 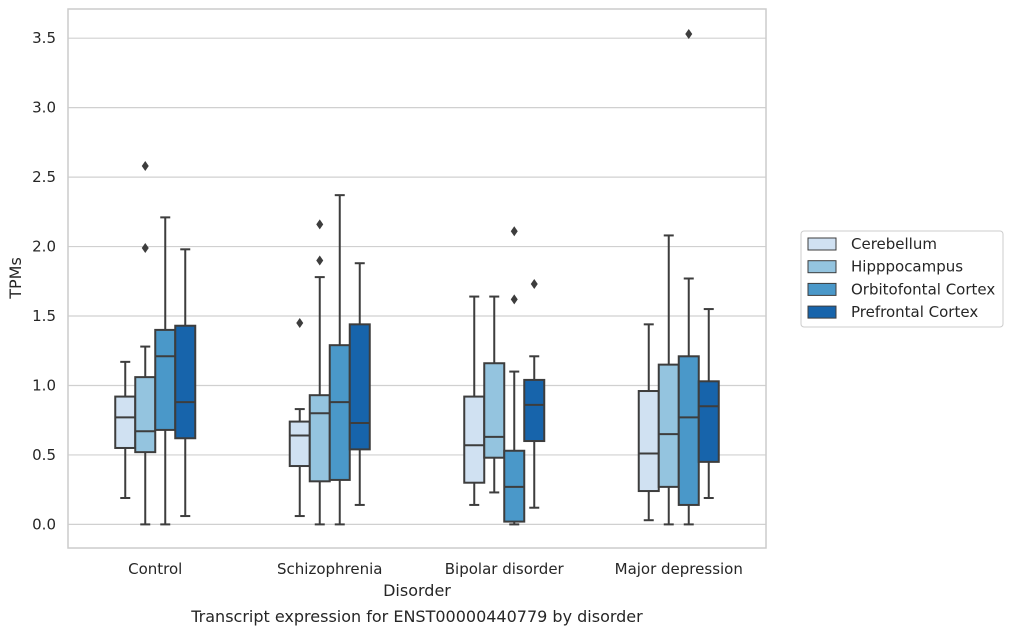 I want to click on y-tick-labels: 0.0 0.5 1.0 1.5 2.0 2.5 3.0 3.5, so click(x=44, y=281).